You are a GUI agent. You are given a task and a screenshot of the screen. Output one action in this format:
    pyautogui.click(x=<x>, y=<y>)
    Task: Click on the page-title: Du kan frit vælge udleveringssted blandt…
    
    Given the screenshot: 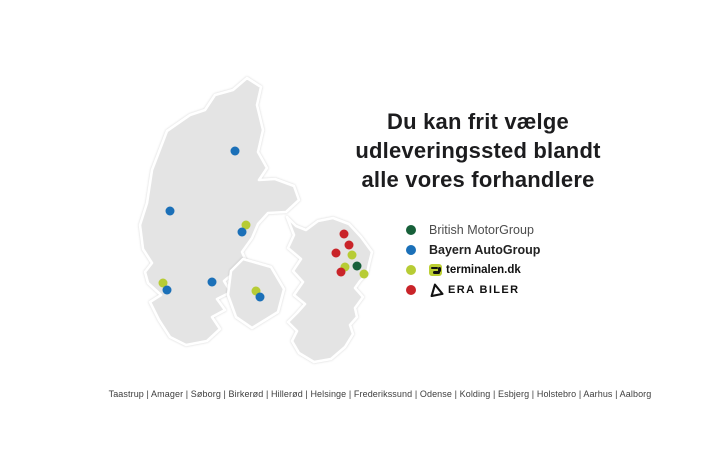 What is the action you would take?
    pyautogui.click(x=478, y=150)
    